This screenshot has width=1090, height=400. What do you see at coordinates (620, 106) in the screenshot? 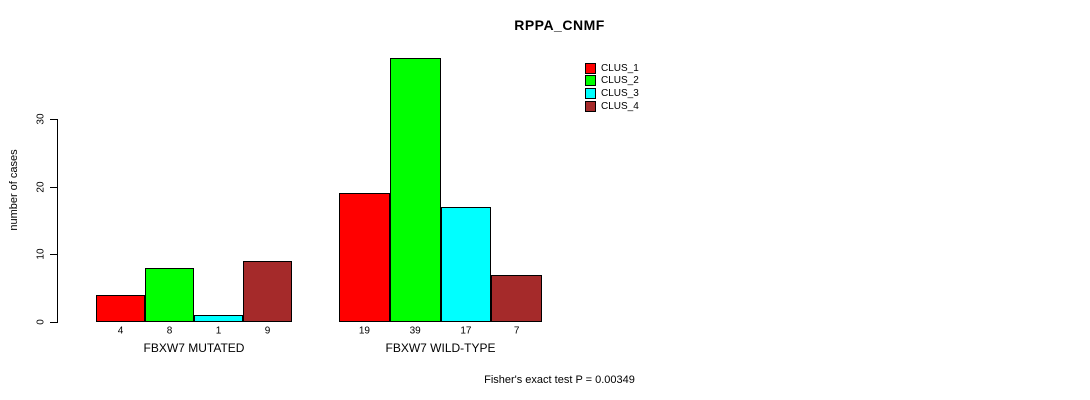
I see `legend-label: CLUS_4` at bounding box center [620, 106].